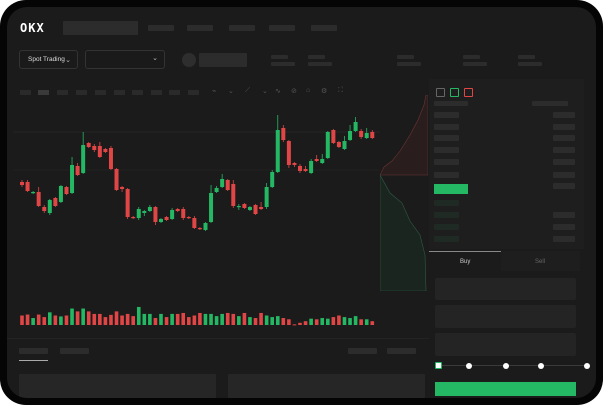 This screenshot has height=405, width=603. Describe the element at coordinates (468, 92) in the screenshot. I see `order-book-asks-icon` at that location.